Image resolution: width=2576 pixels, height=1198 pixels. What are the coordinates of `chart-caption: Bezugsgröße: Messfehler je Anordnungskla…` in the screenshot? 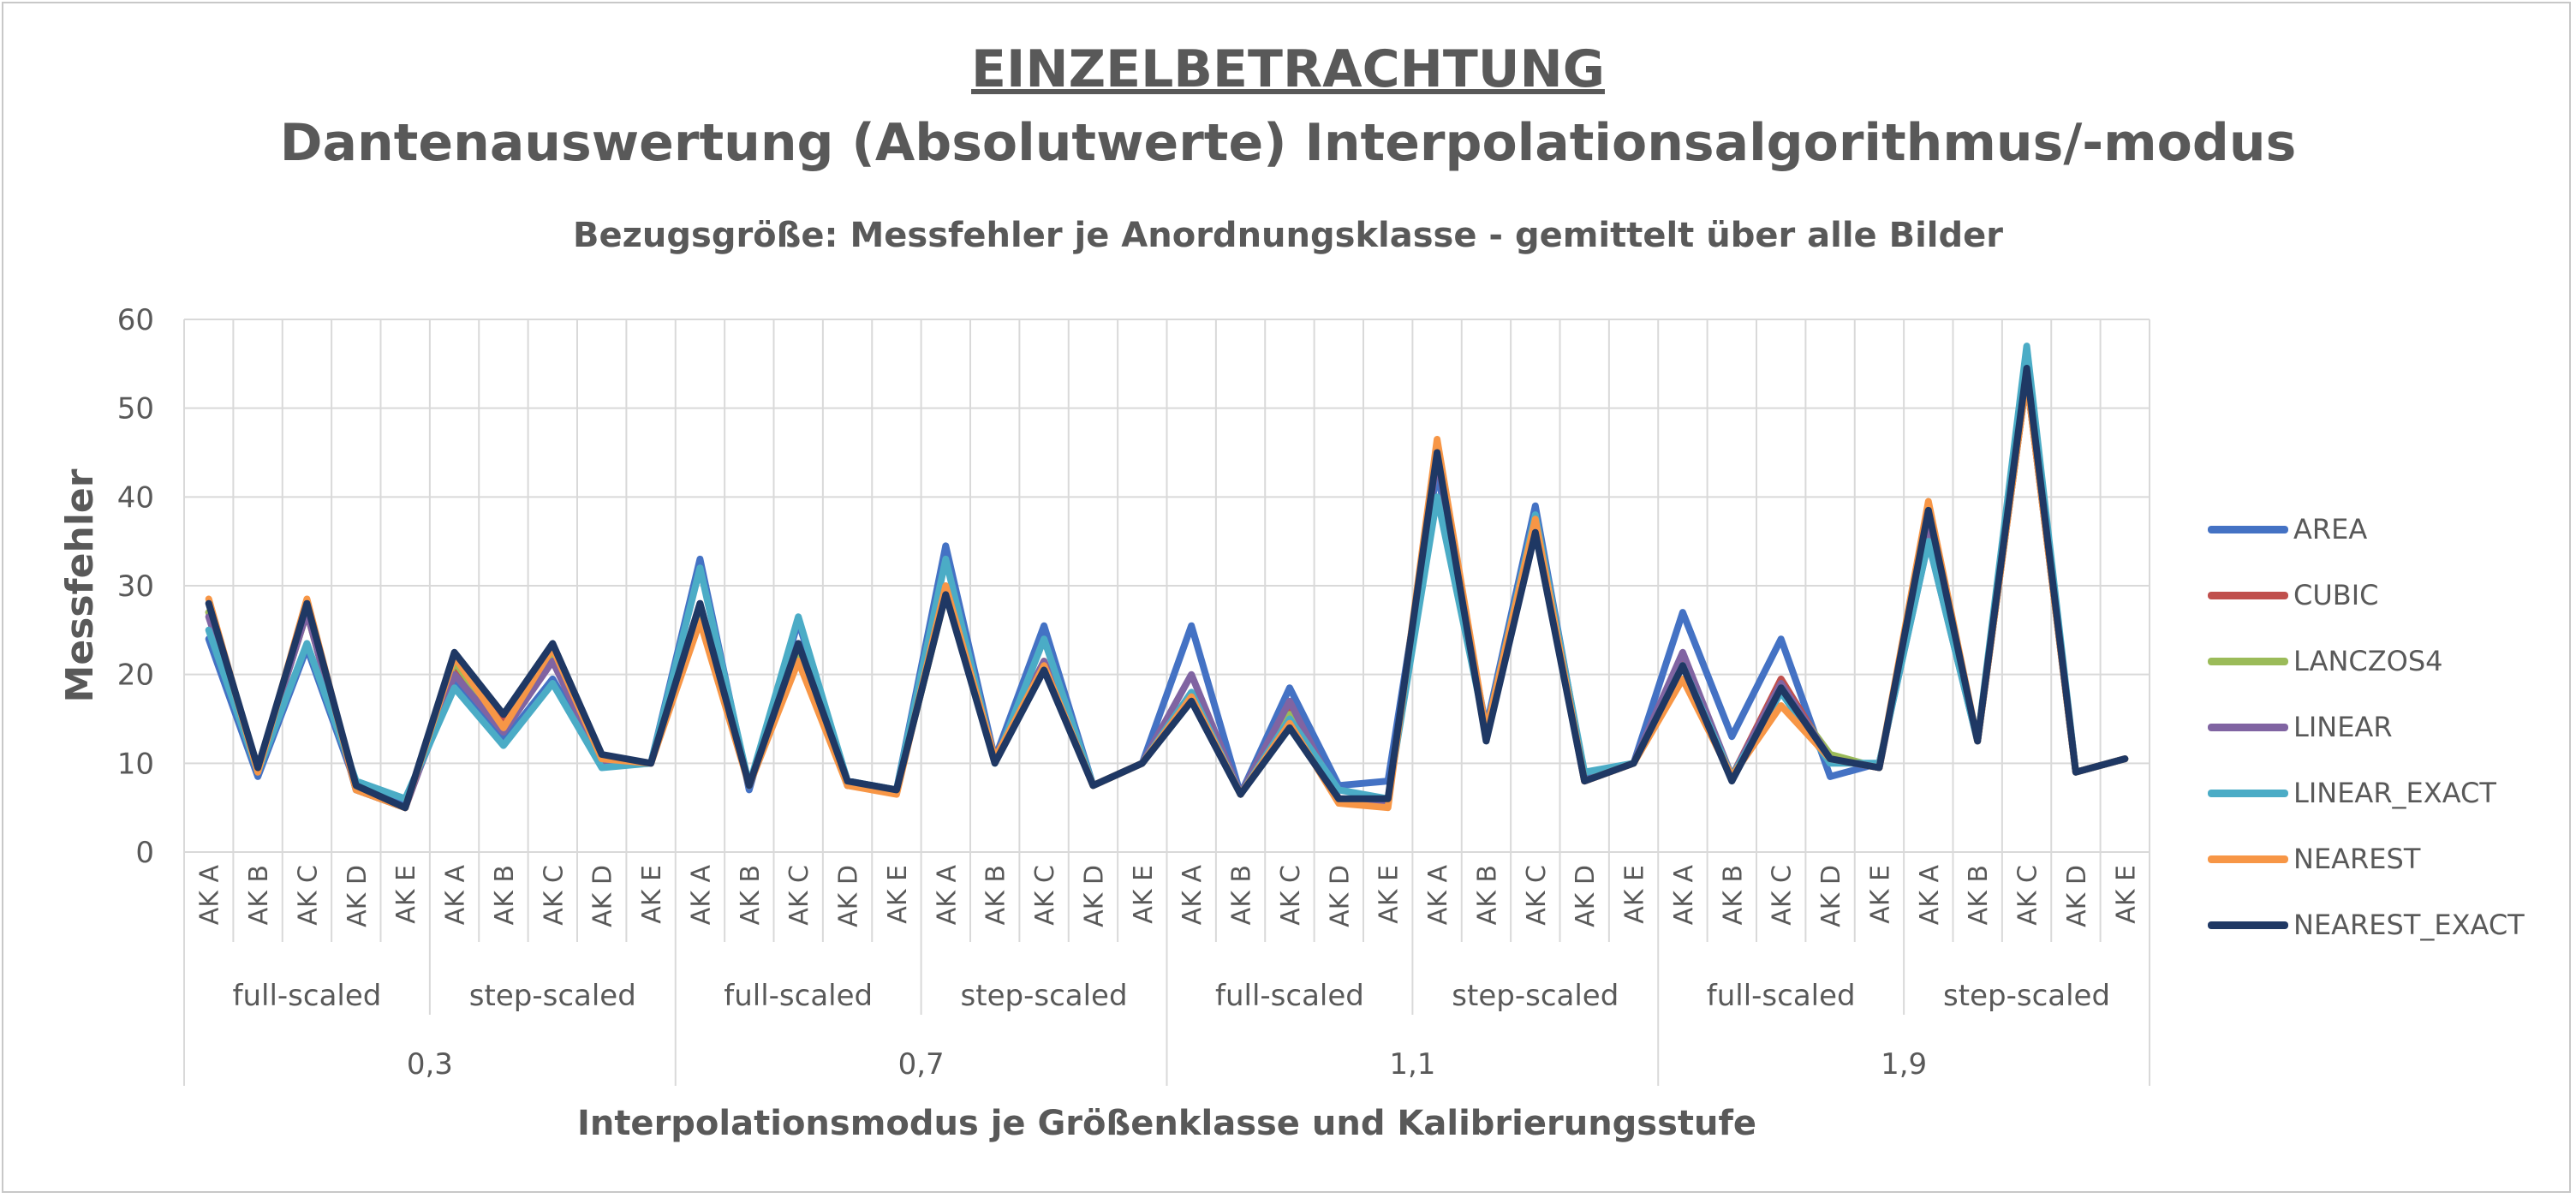 It's located at (1288, 235).